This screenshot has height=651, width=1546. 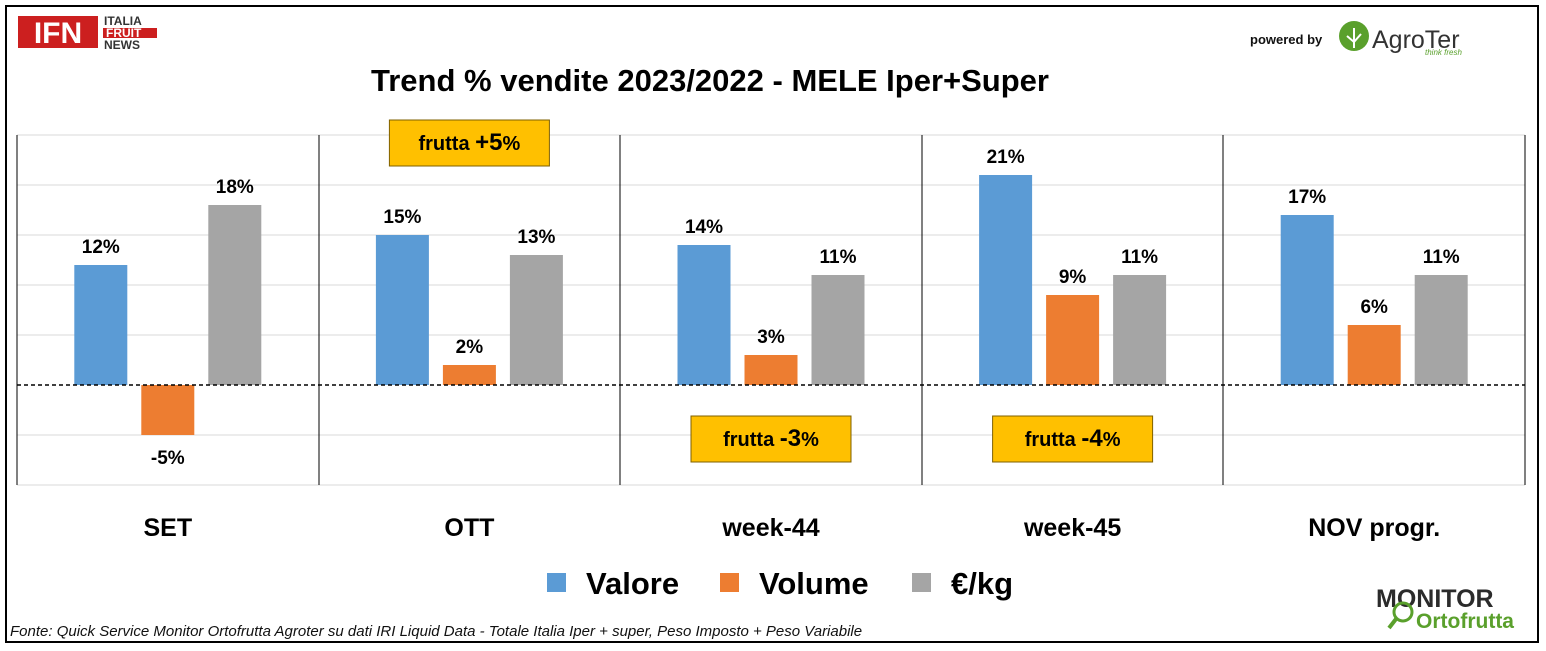 What do you see at coordinates (168, 458) in the screenshot?
I see `data-label: -5%` at bounding box center [168, 458].